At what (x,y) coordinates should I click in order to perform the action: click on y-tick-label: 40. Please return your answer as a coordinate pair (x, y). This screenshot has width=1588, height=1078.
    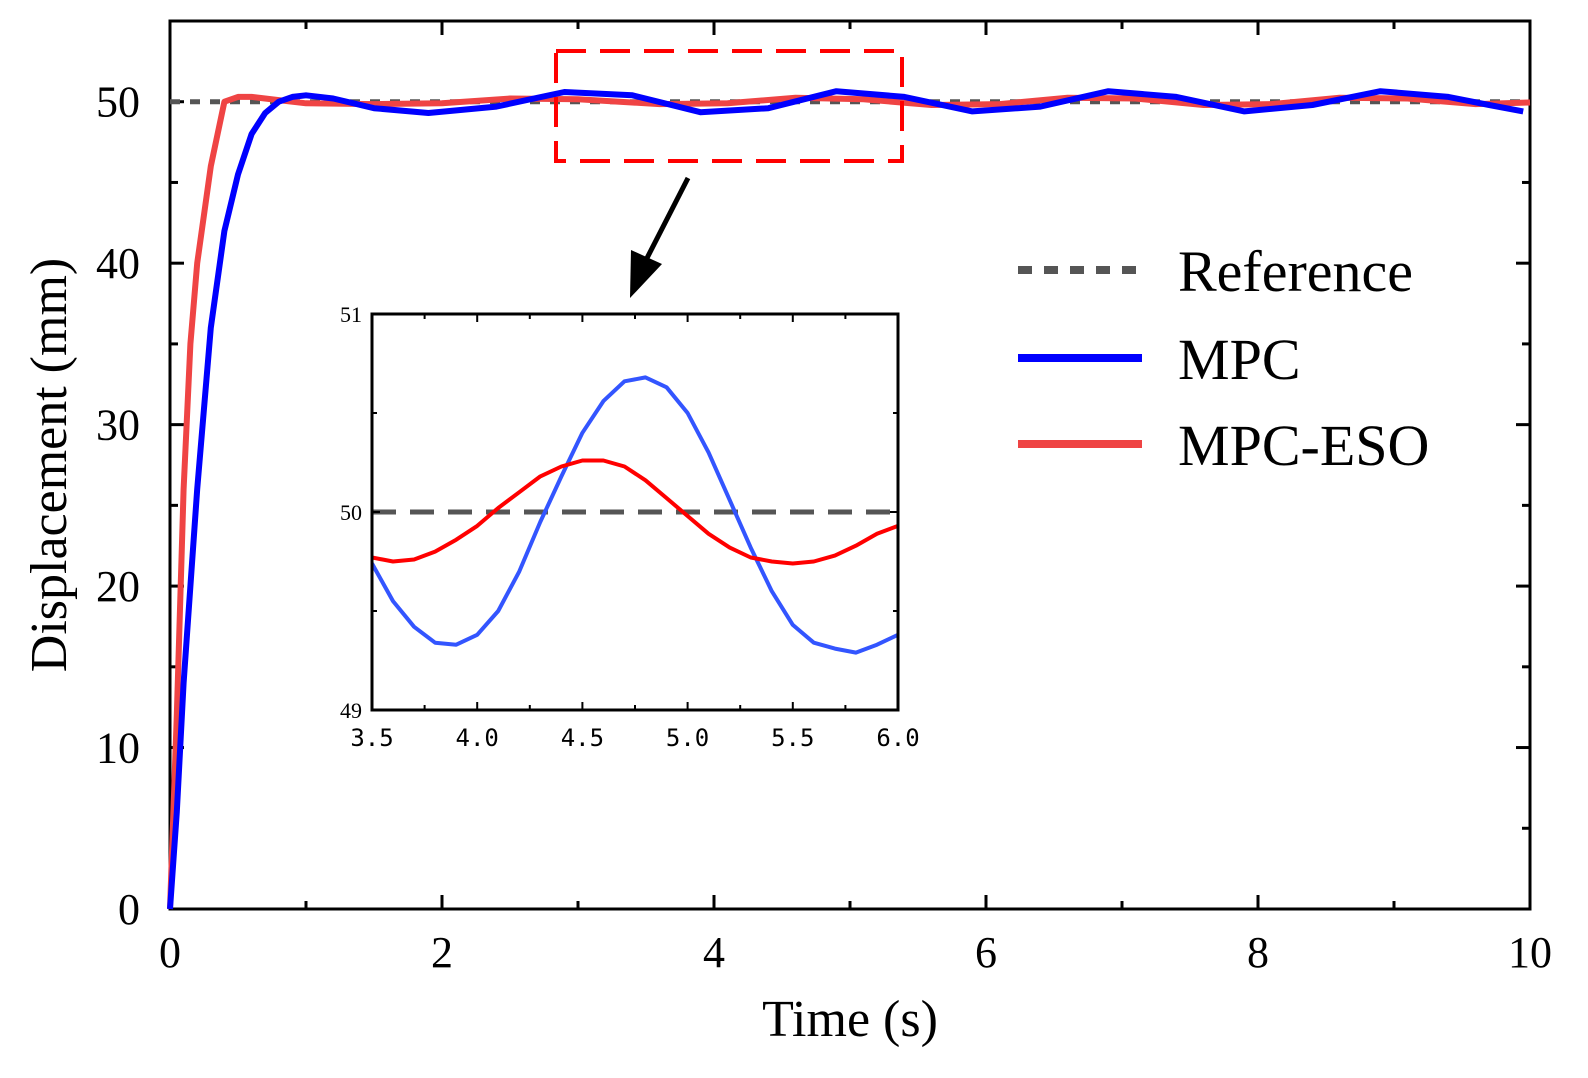
    Looking at the image, I should click on (118, 263).